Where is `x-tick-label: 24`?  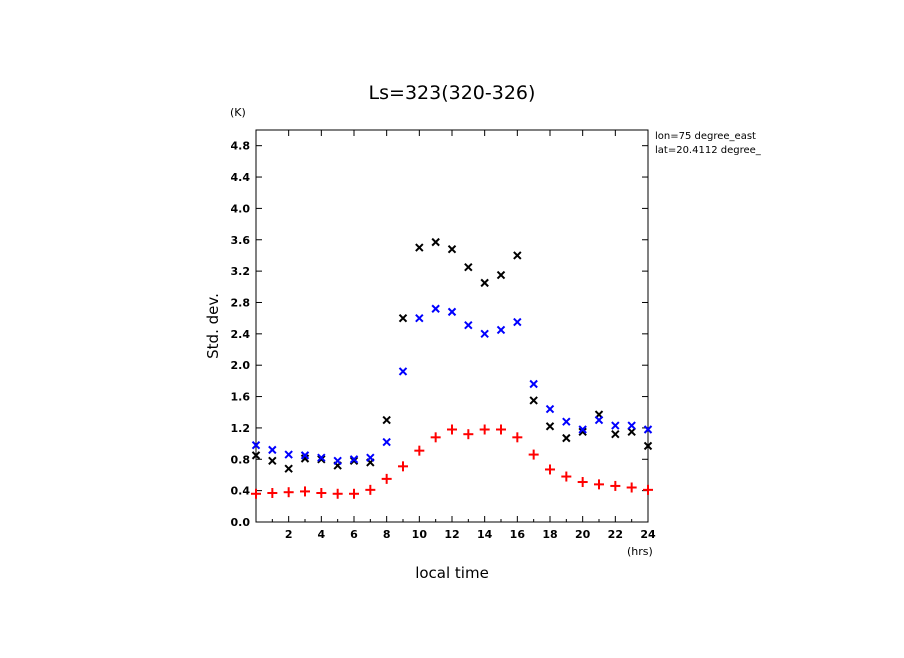 x-tick-label: 24 is located at coordinates (648, 534).